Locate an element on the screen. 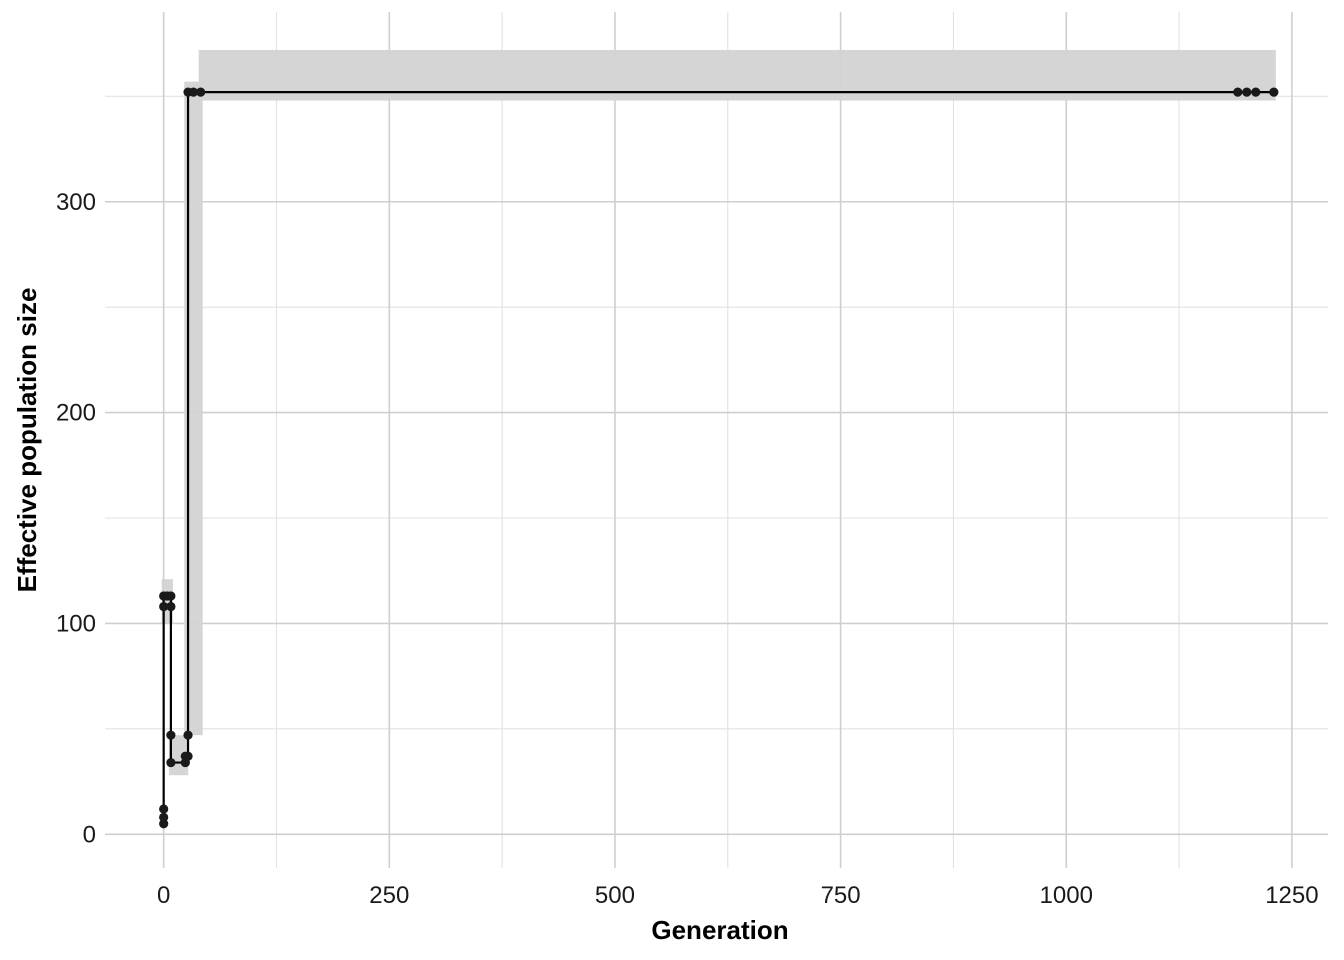  y-tick-label: 0 is located at coordinates (89, 834).